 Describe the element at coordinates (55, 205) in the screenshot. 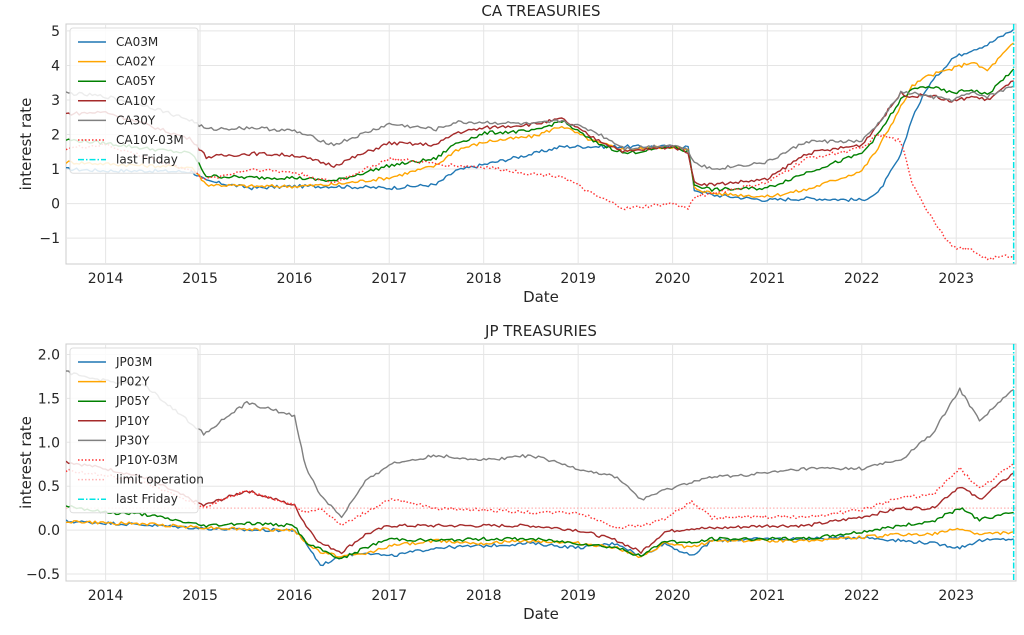

I see `y-tick-label: 0` at that location.